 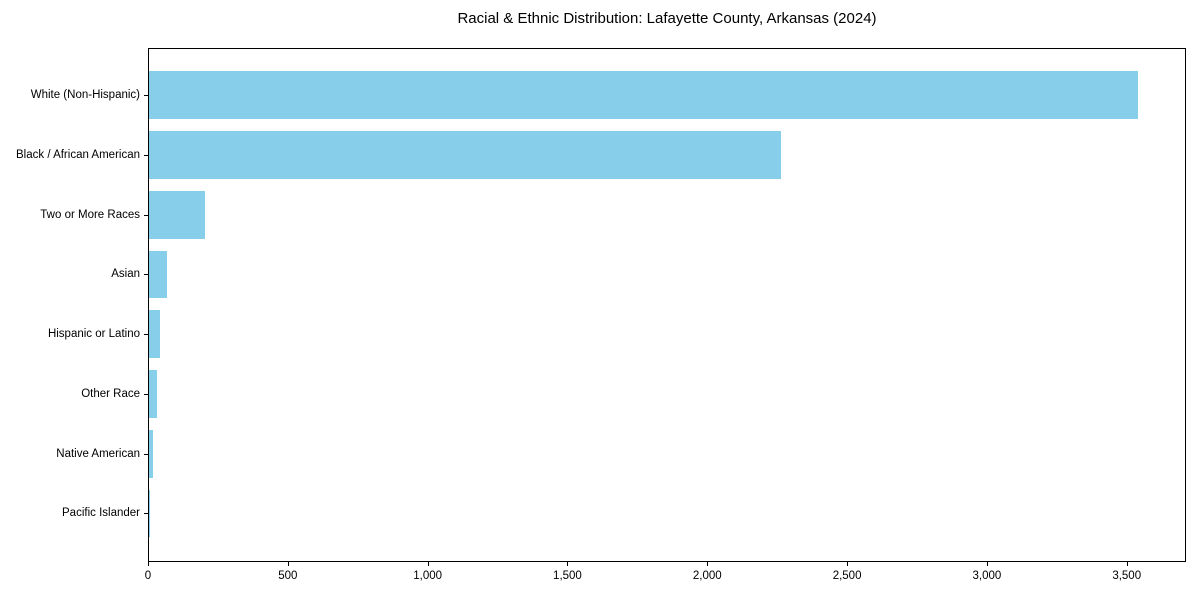 What do you see at coordinates (1127, 576) in the screenshot?
I see `x-tick-label: 3,500` at bounding box center [1127, 576].